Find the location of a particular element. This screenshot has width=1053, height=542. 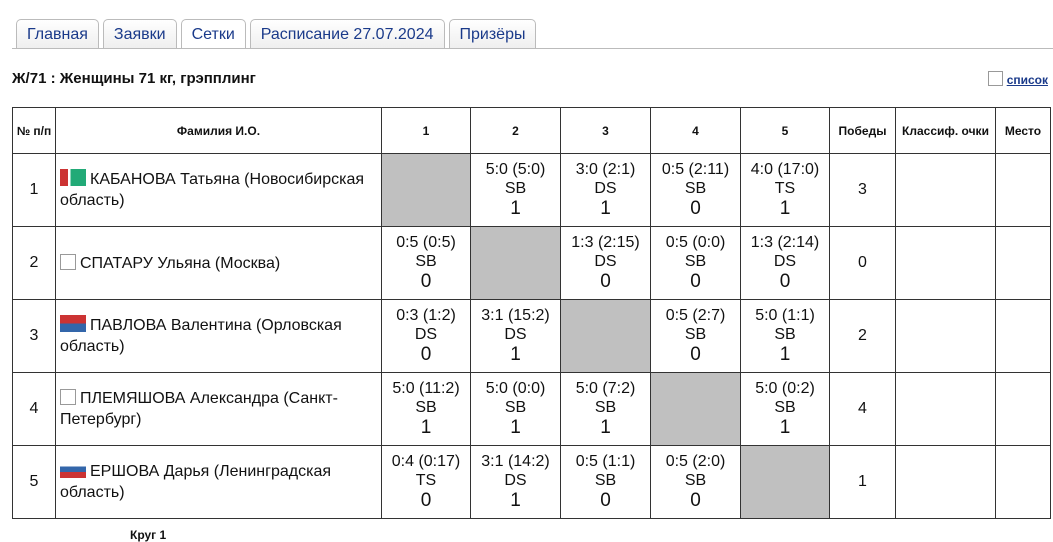

header-cell: 3 is located at coordinates (605, 130).